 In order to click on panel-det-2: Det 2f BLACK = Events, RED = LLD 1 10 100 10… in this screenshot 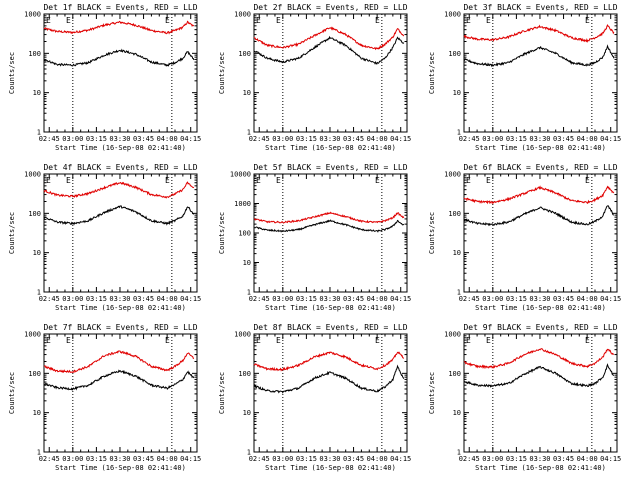, I will do `click(314, 77)`.